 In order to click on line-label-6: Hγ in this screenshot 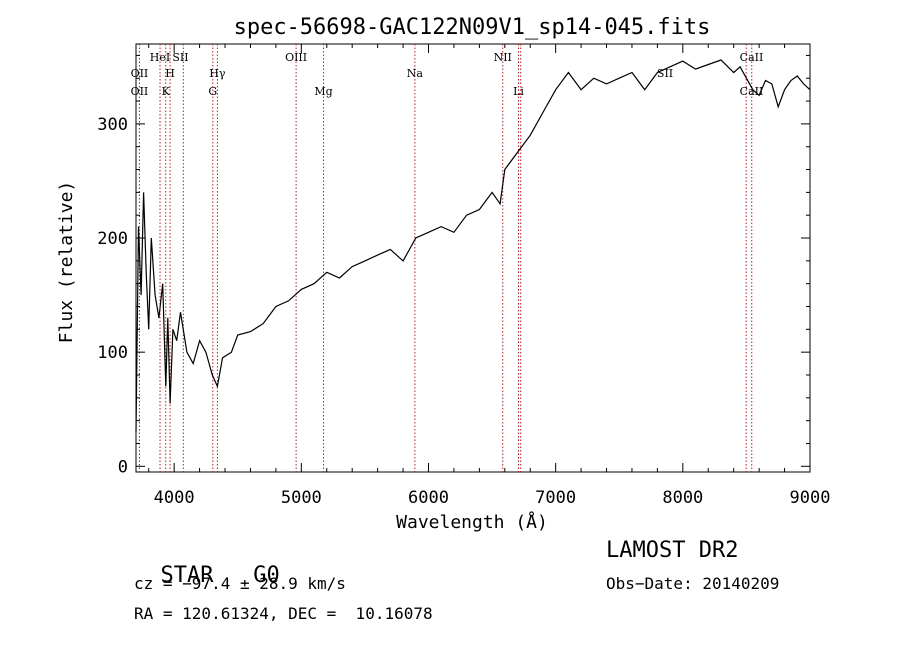, I will do `click(217, 73)`.